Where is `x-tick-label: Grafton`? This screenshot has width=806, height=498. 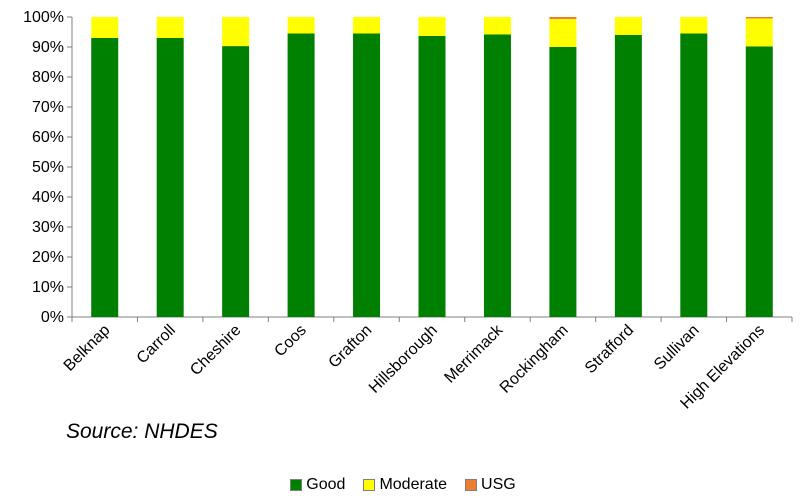 x-tick-label: Grafton is located at coordinates (351, 347).